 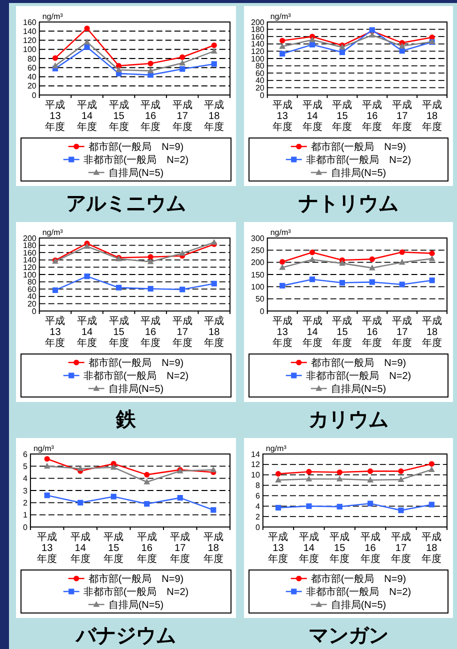 I want to click on y-tick-label: 6, so click(x=257, y=496).